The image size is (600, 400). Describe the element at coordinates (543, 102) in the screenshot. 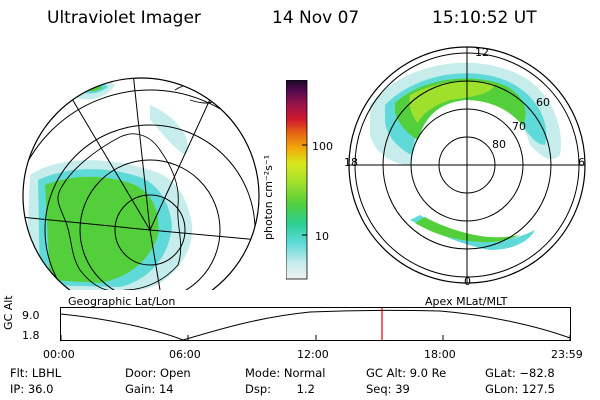

I see `mlat-label-60: 60` at that location.